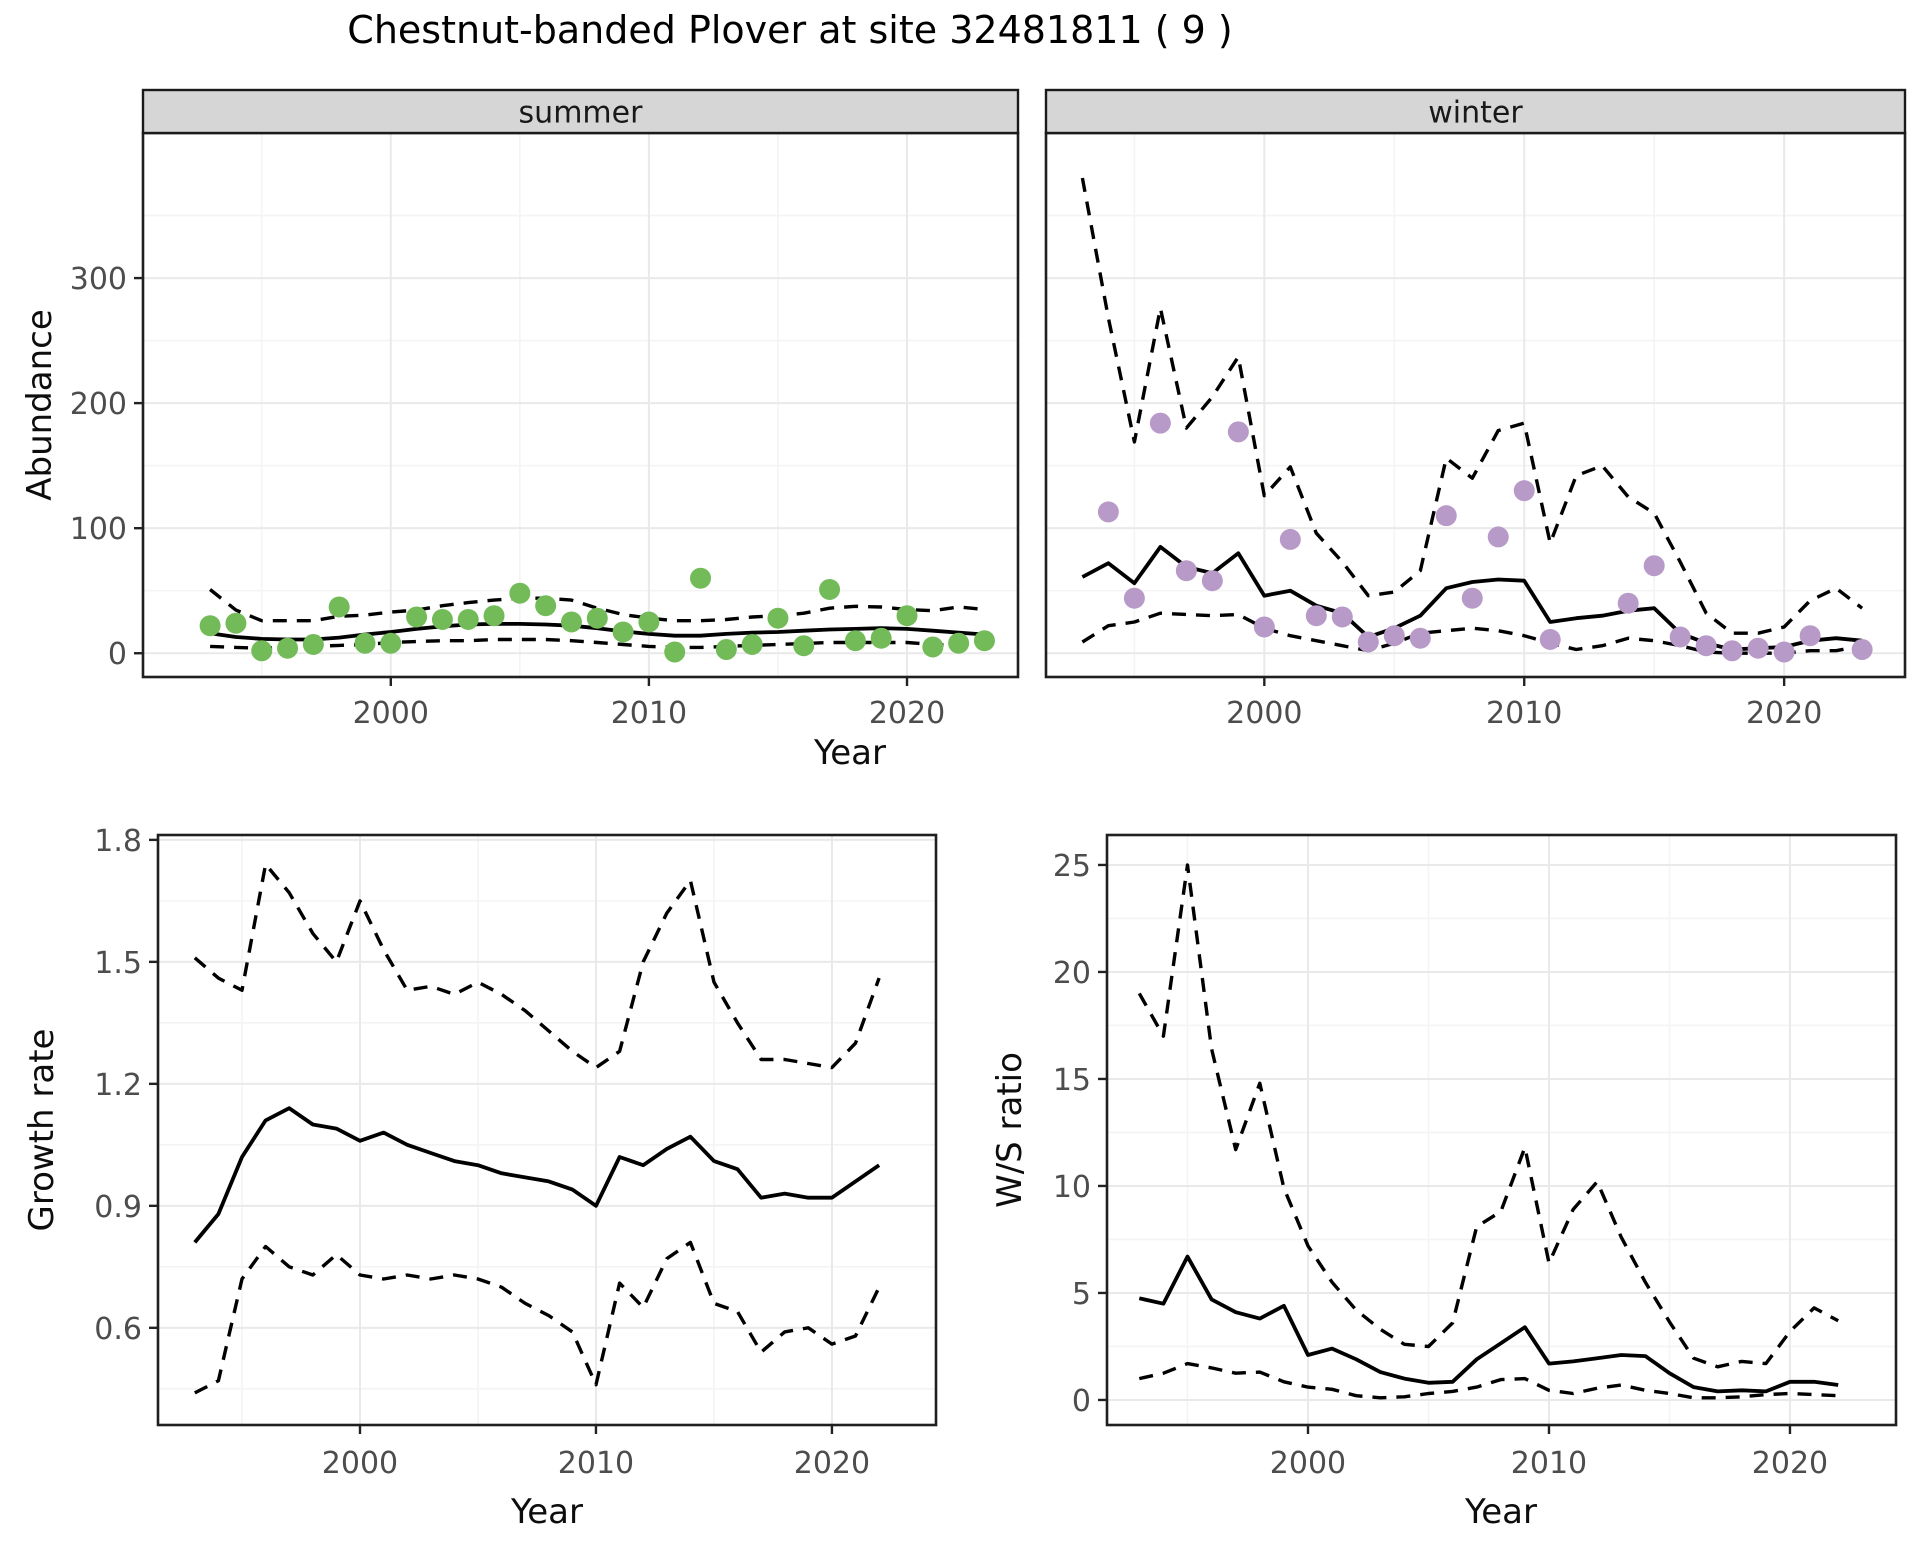 The width and height of the screenshot is (1920, 1560). What do you see at coordinates (1072, 866) in the screenshot?
I see `y-tick-label: 25` at bounding box center [1072, 866].